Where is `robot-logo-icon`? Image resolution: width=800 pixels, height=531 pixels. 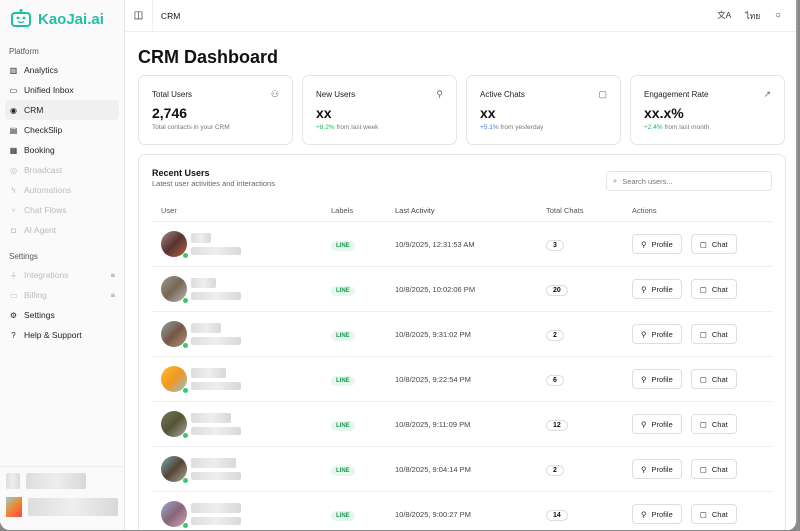 robot-logo-icon is located at coordinates (21, 18).